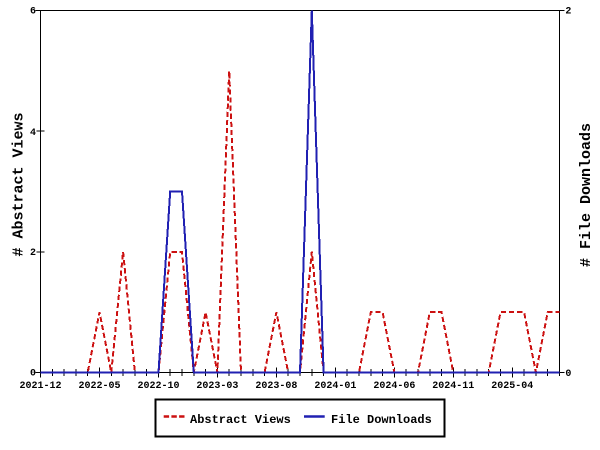 Image resolution: width=600 pixels, height=450 pixels. I want to click on svg-text: # File Downloads, so click(586, 195).